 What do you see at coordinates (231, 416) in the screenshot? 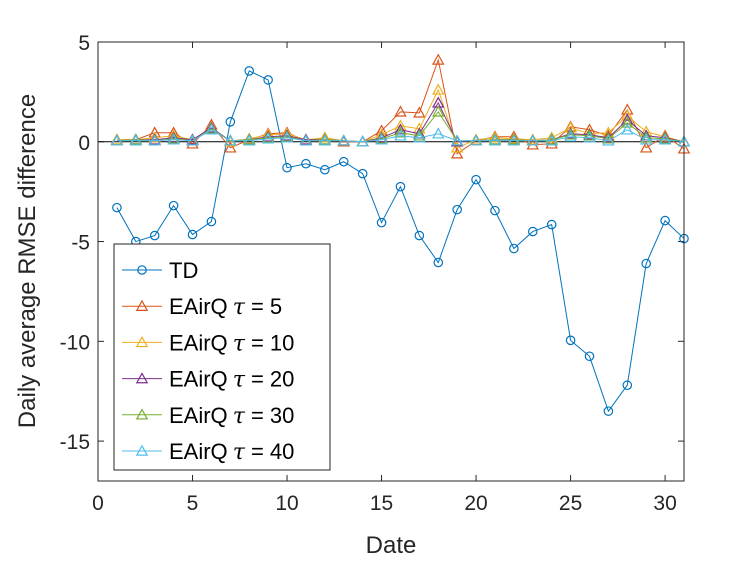
I see `legend-label: EAirQ τ = 30` at bounding box center [231, 416].